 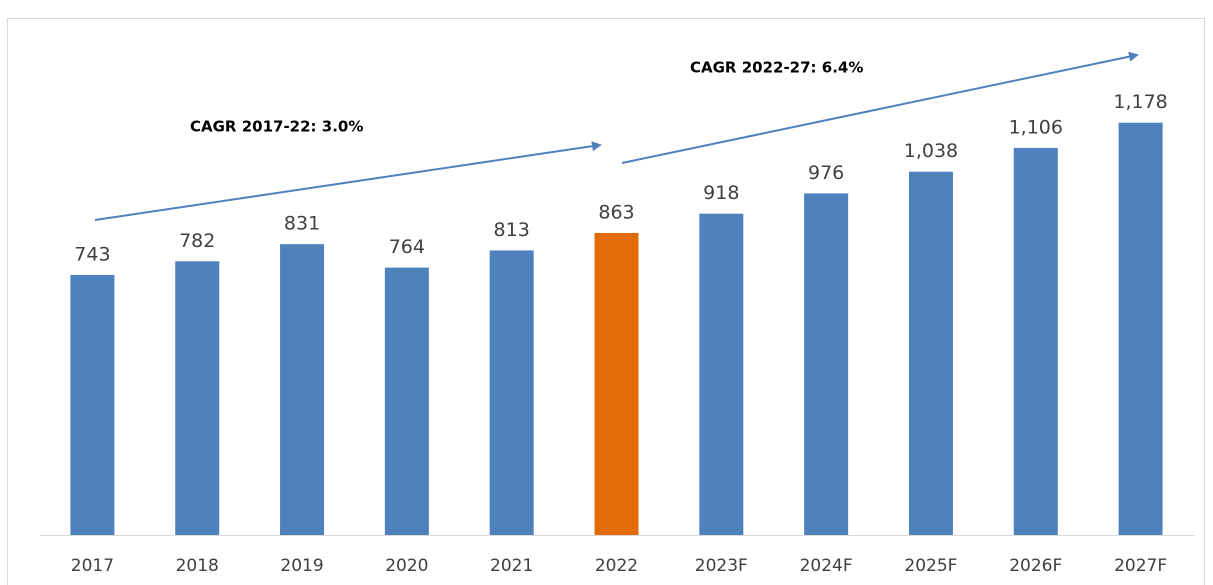 What do you see at coordinates (1035, 566) in the screenshot?
I see `x-tick-label: 2026F` at bounding box center [1035, 566].